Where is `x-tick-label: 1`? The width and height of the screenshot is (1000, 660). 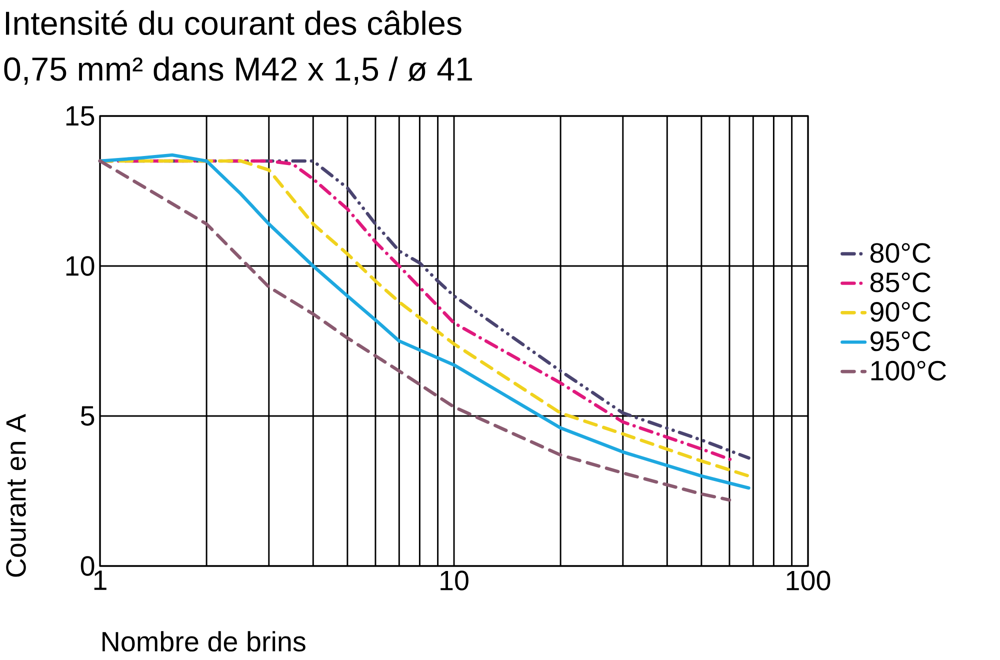 x-tick-label: 1 is located at coordinates (100, 580).